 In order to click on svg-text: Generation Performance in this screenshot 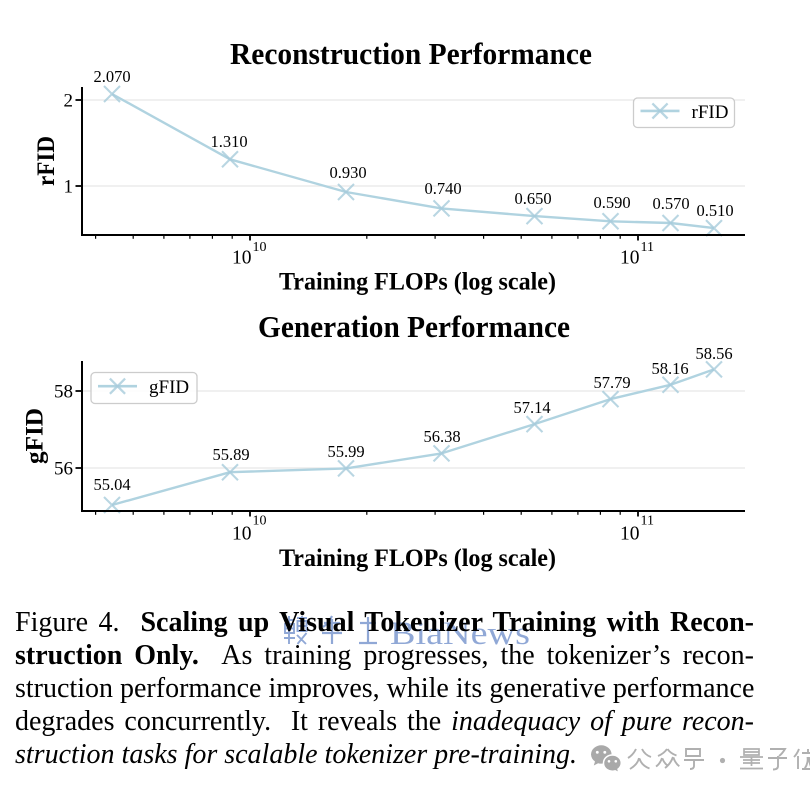, I will do `click(414, 326)`.